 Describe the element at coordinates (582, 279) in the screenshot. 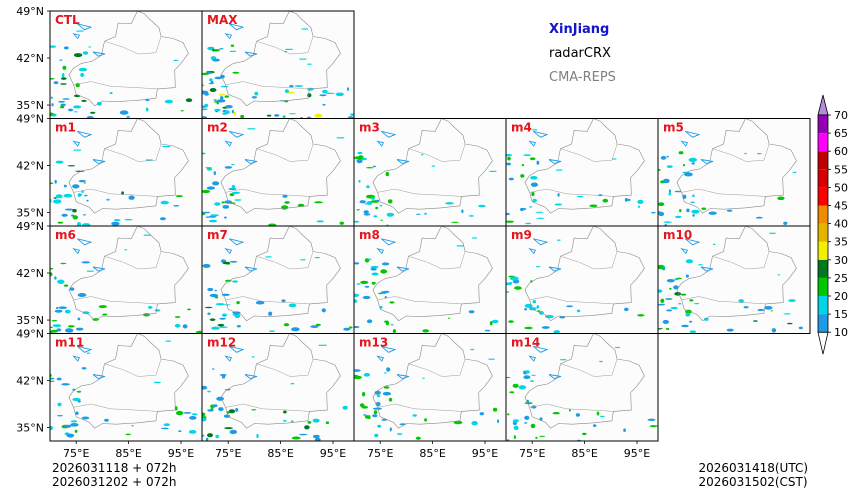

I see `map-panel-m9: m9` at that location.